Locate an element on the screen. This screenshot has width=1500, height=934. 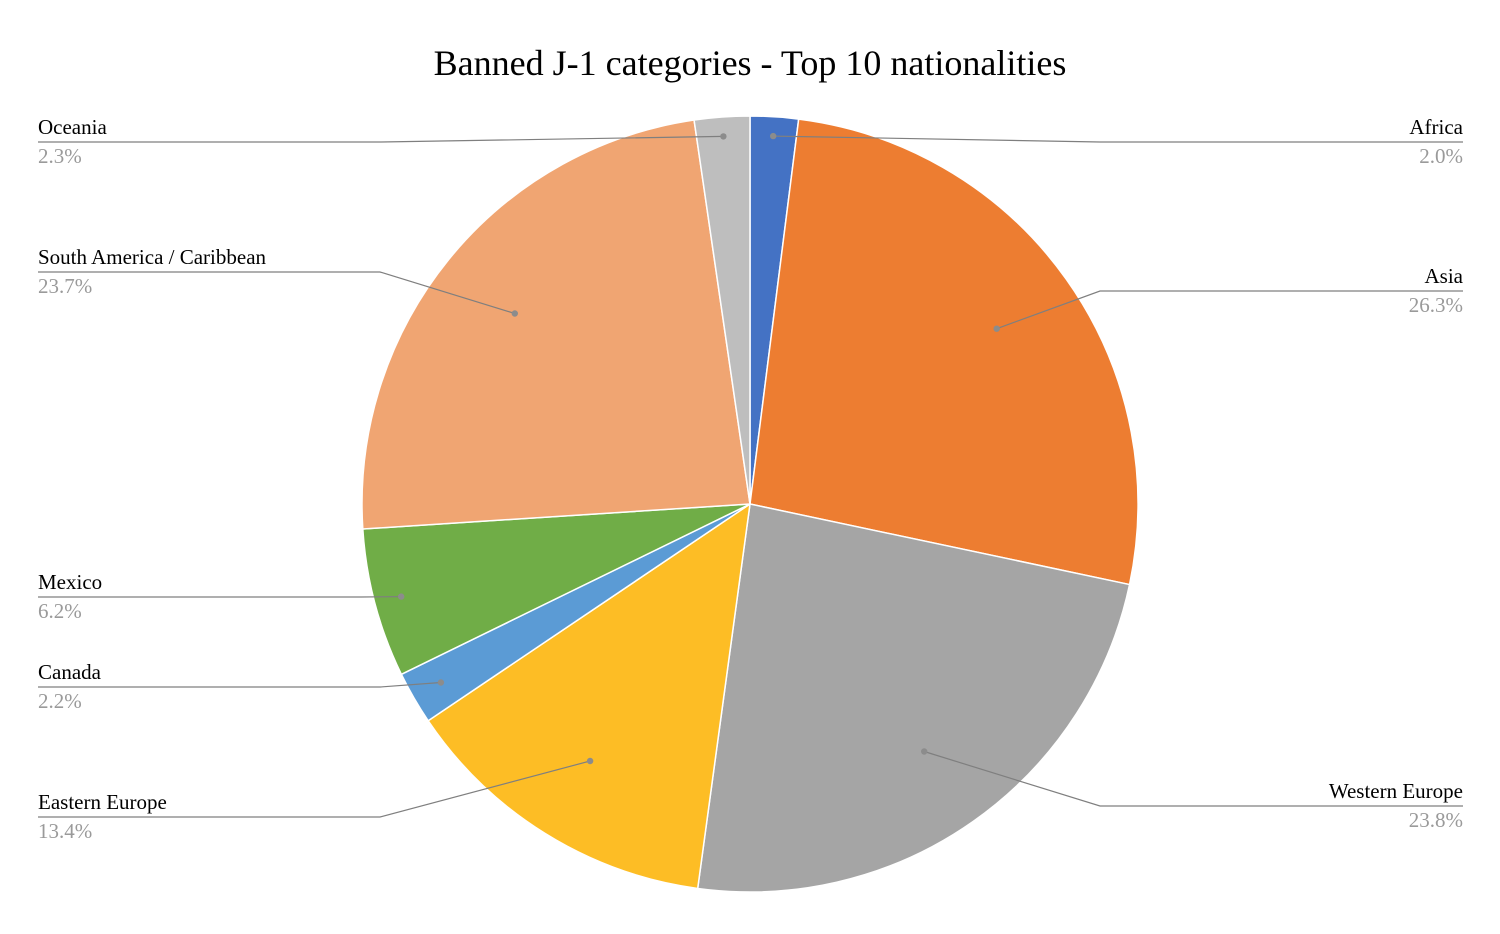
callout-line-eastern-europe is located at coordinates (314, 789).